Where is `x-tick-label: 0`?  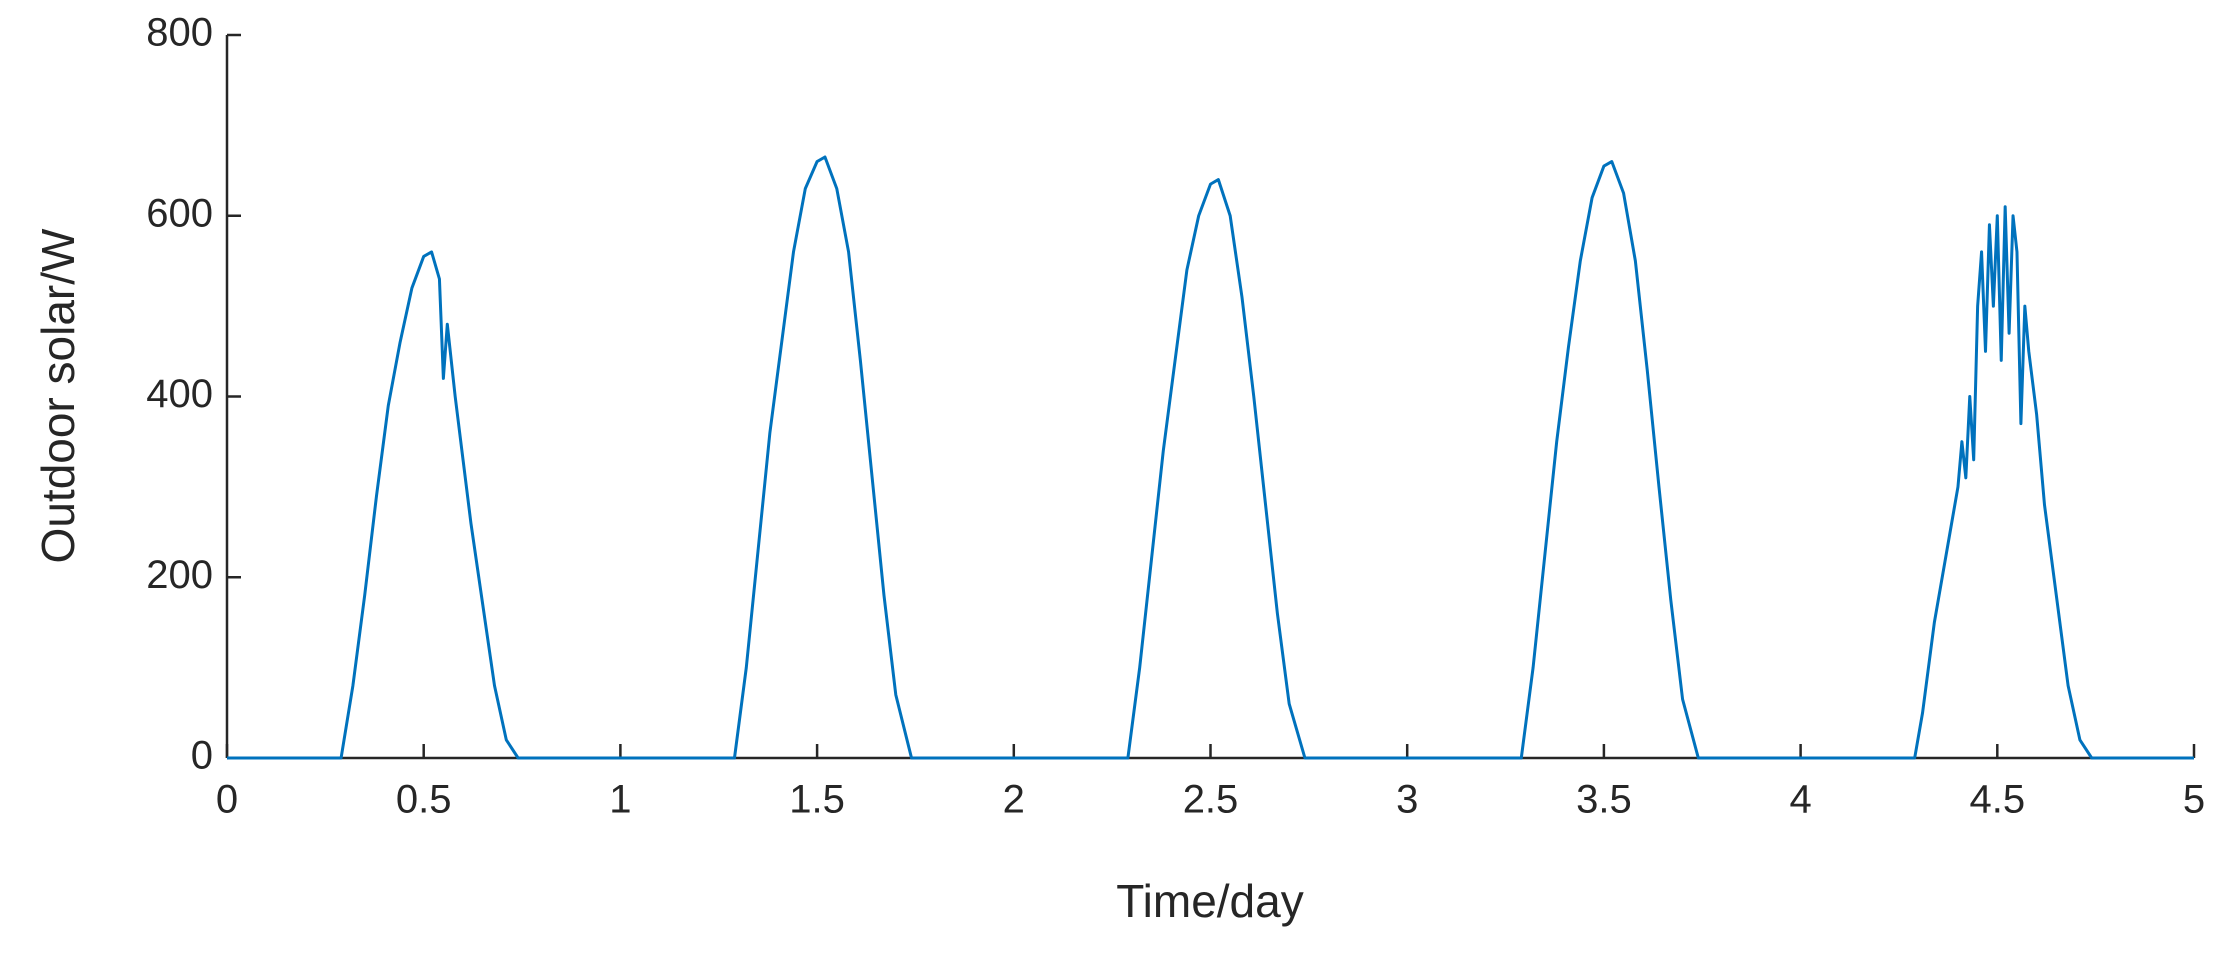
x-tick-label: 0 is located at coordinates (227, 800).